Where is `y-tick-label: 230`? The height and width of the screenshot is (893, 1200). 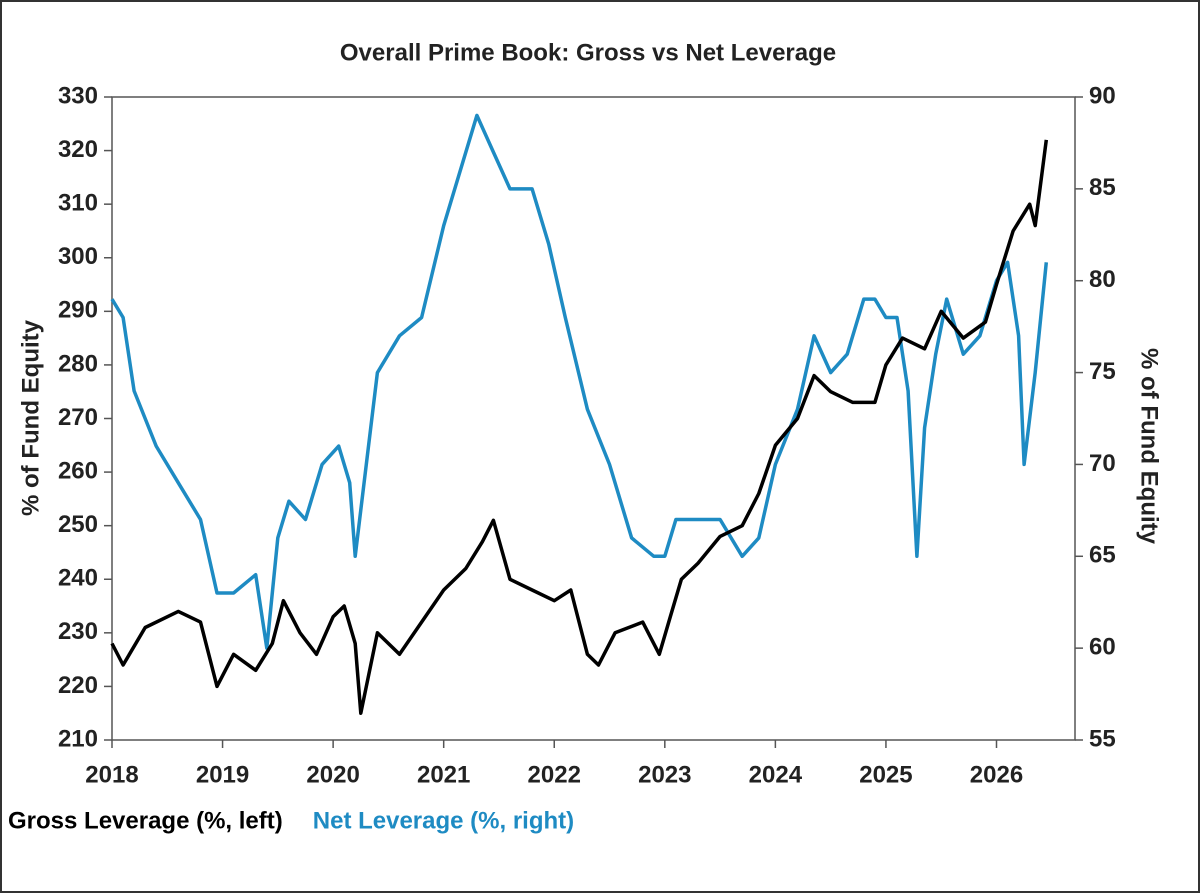 y-tick-label: 230 is located at coordinates (78, 631).